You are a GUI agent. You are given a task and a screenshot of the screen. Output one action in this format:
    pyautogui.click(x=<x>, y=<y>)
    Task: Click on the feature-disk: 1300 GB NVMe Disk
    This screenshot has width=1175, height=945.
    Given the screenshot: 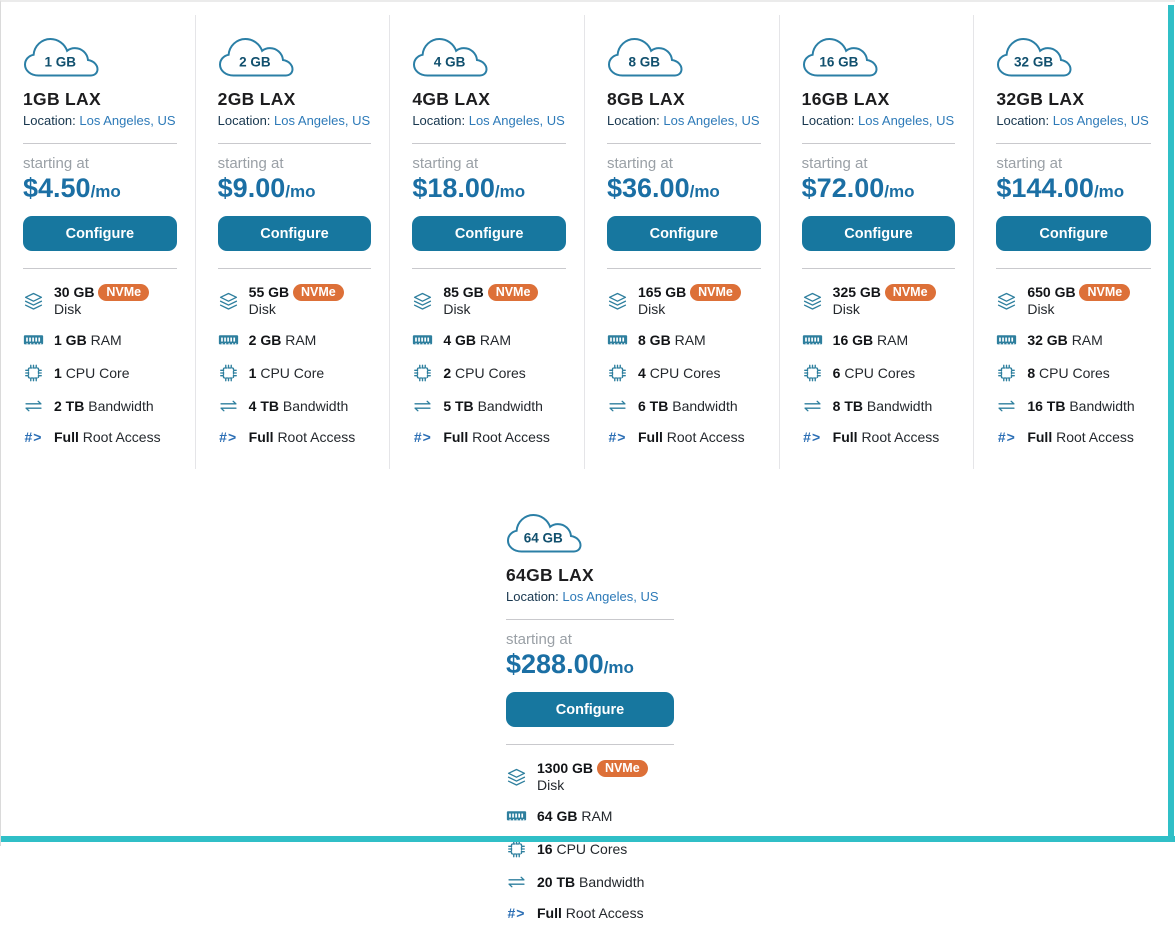 What is the action you would take?
    pyautogui.click(x=590, y=776)
    